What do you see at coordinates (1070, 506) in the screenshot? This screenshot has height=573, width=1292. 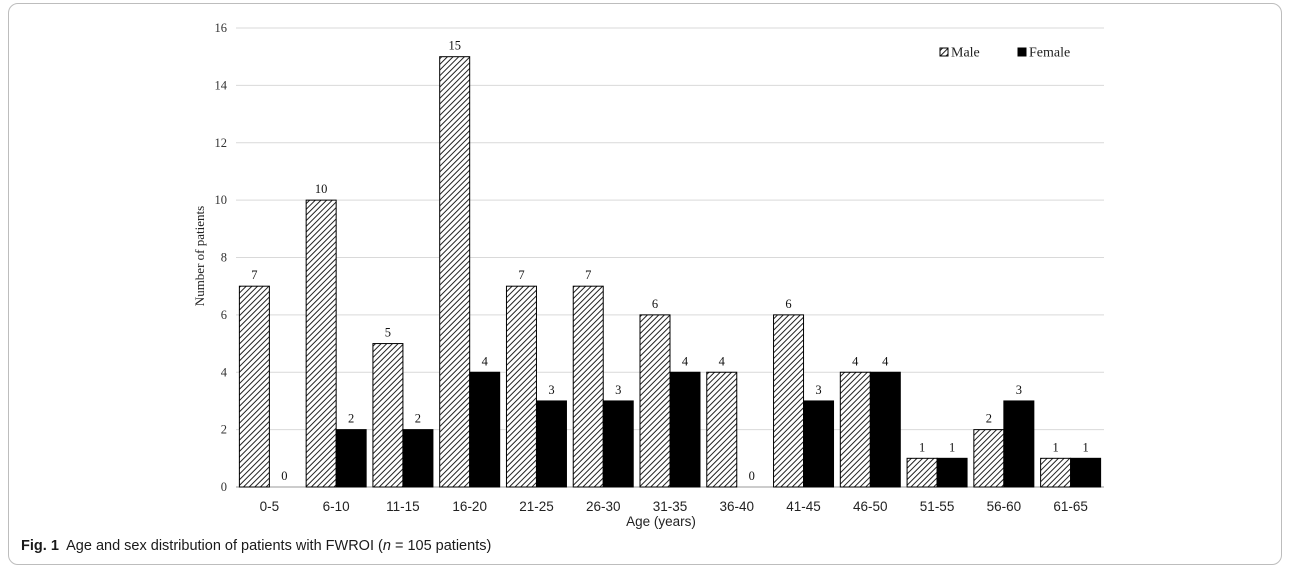 I see `x-tick-label: 61-65` at bounding box center [1070, 506].